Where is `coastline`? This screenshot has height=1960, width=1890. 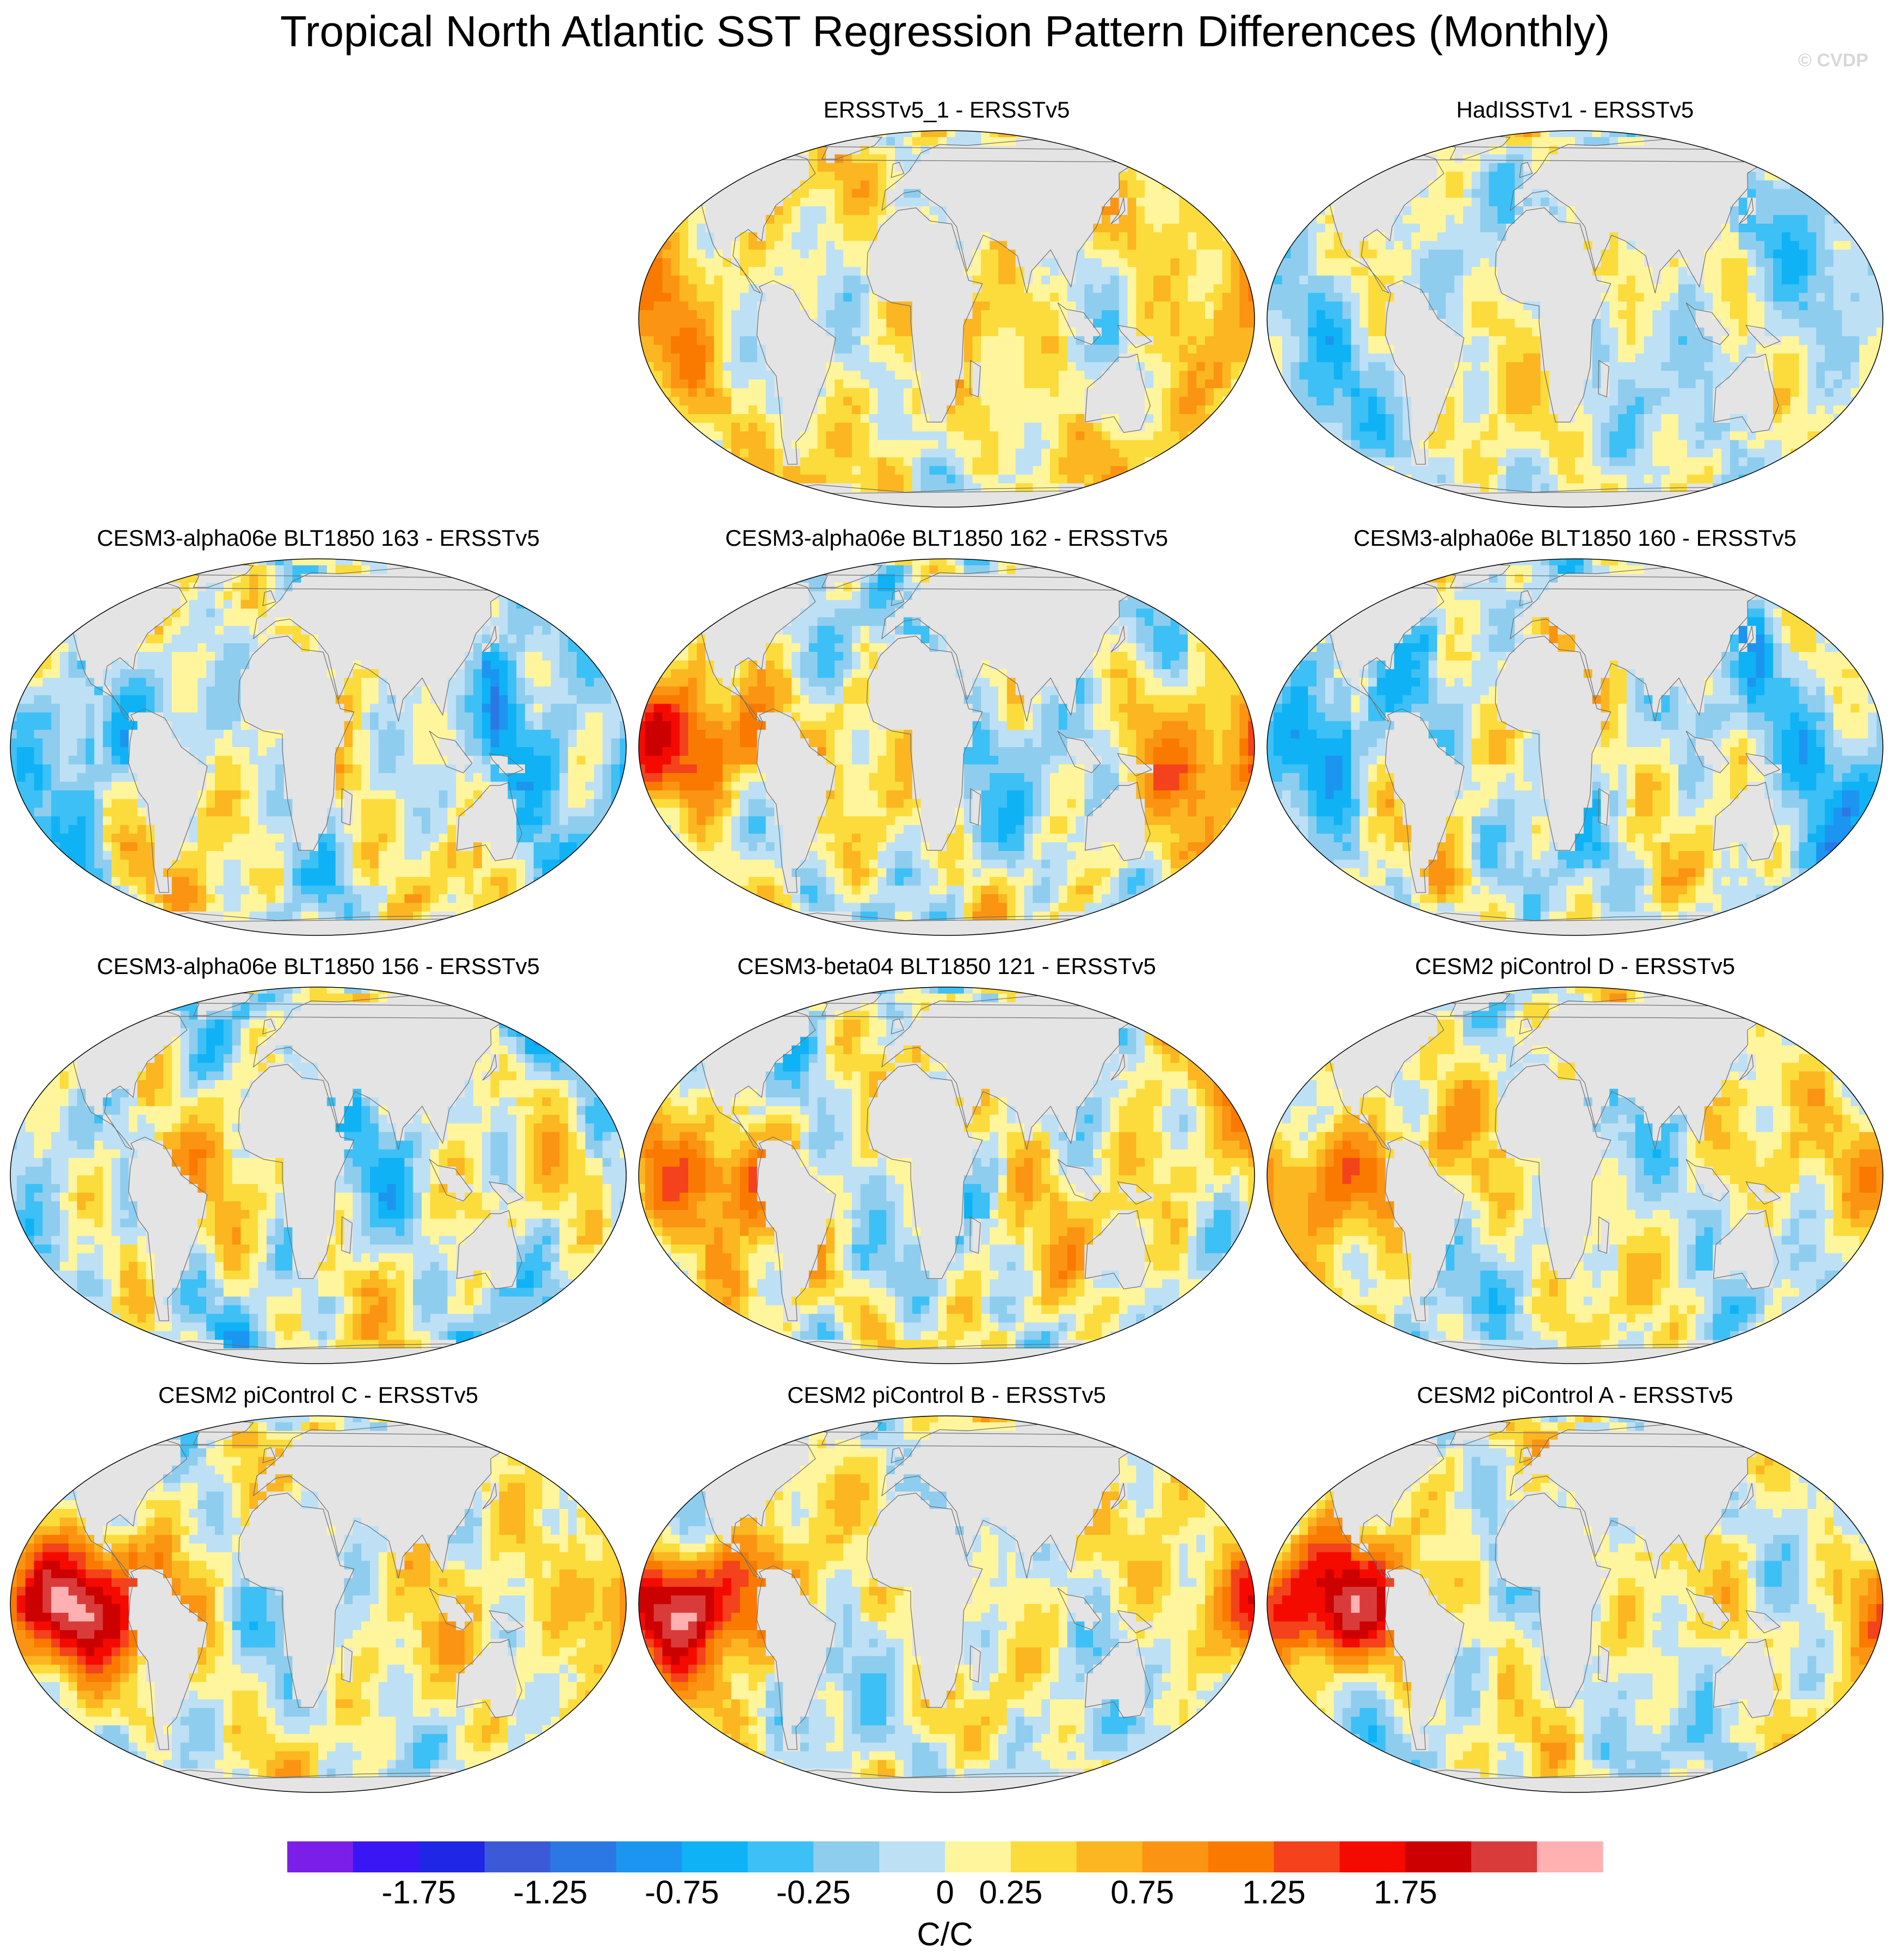
coastline is located at coordinates (1020, 215).